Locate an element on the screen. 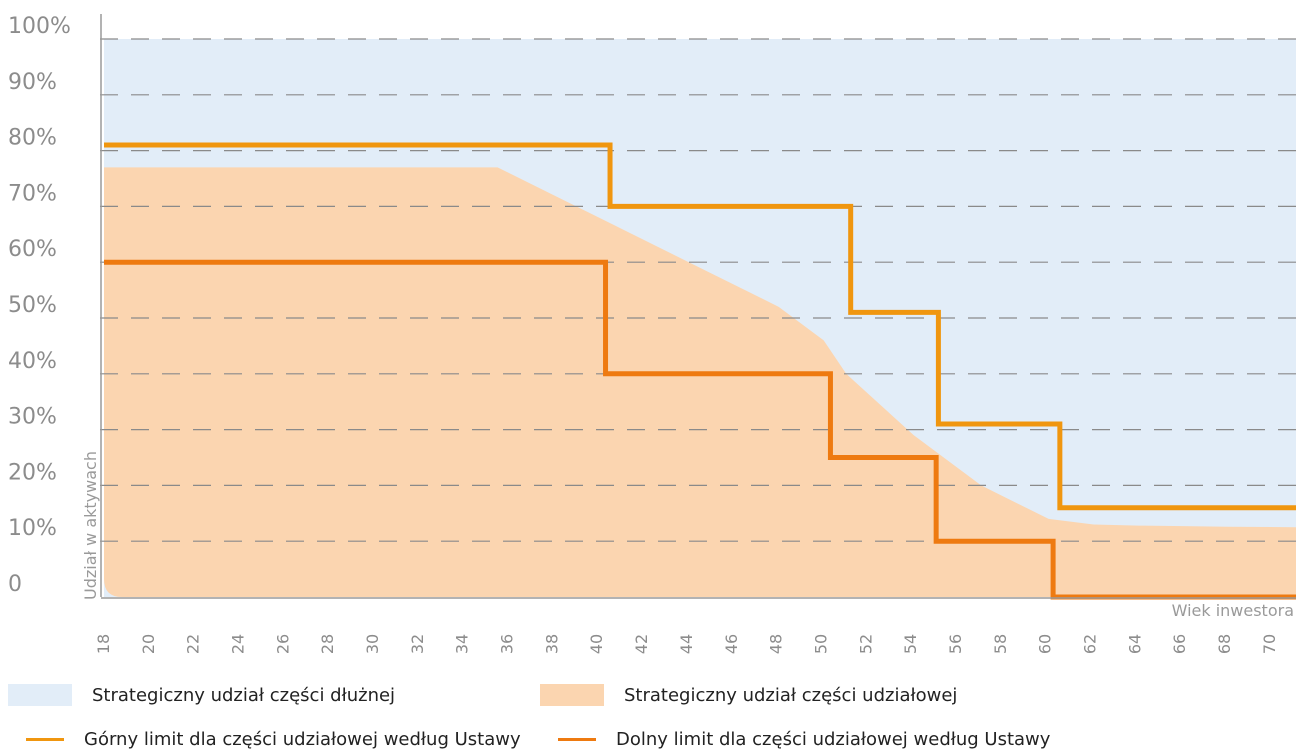 The image size is (1296, 754). y-tick-label: 0 is located at coordinates (15, 584).